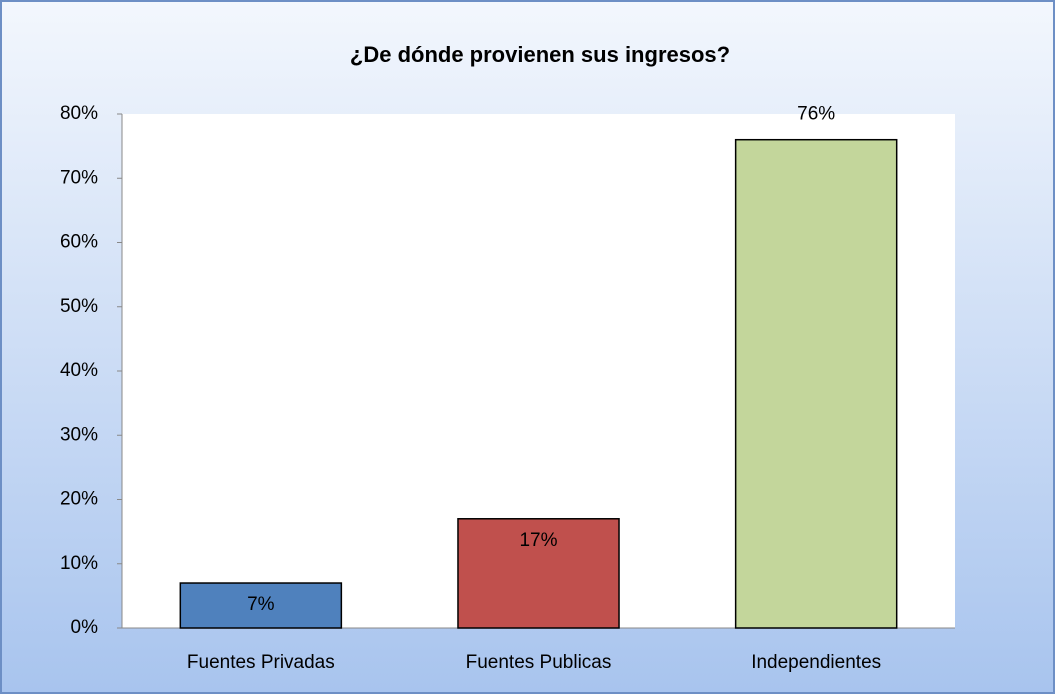 This screenshot has height=695, width=1056. Describe the element at coordinates (538, 540) in the screenshot. I see `data-label: 17%` at that location.